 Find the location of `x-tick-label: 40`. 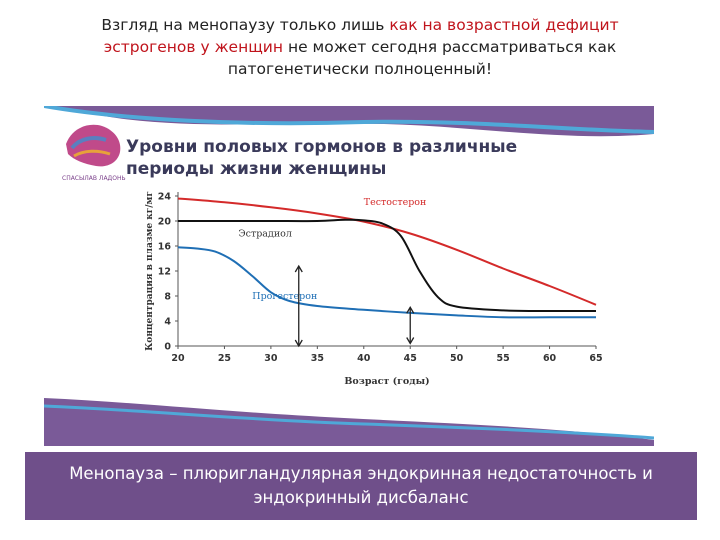

x-tick-label: 40 is located at coordinates (364, 358).